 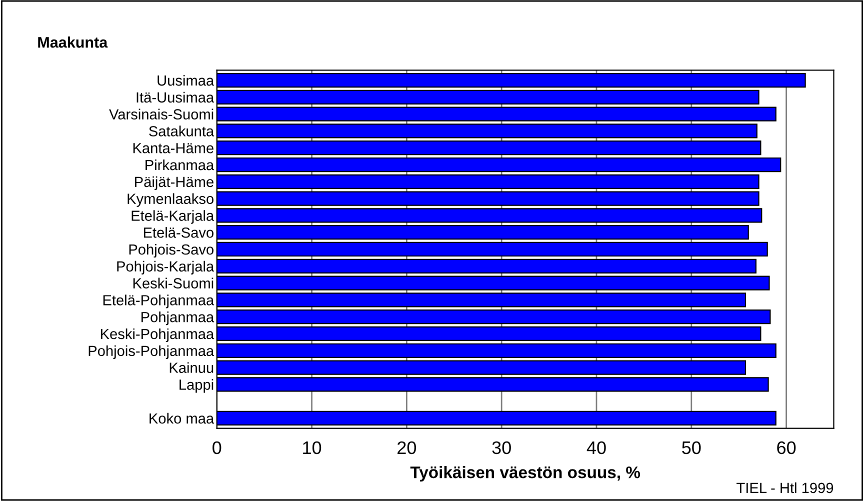 I want to click on y-tick-label: Kymenlaakso, so click(x=171, y=200).